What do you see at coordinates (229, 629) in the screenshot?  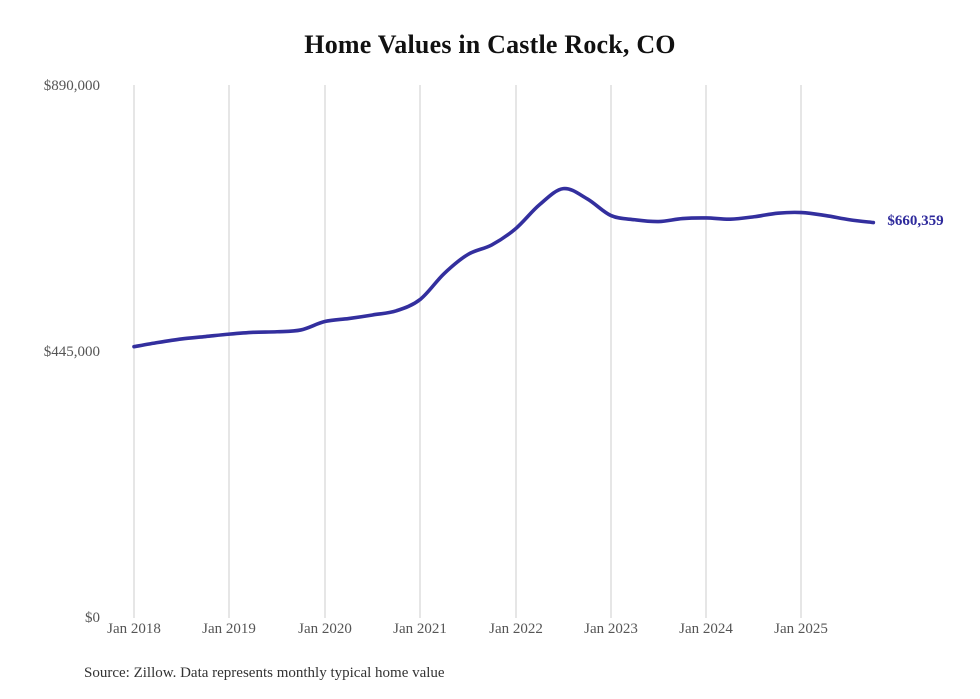 I see `x-tick-label-1: Jan 2019` at bounding box center [229, 629].